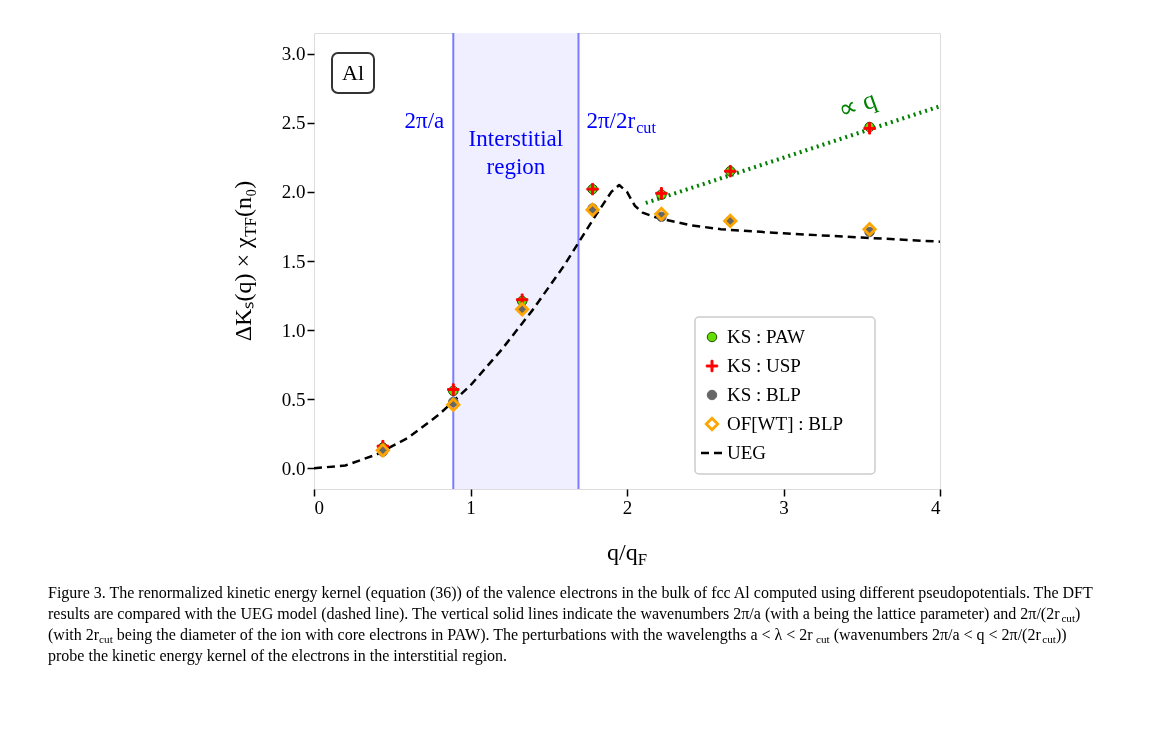 Image resolution: width=1167 pixels, height=731 pixels. Describe the element at coordinates (516, 152) in the screenshot. I see `band-label: Interstitial region` at that location.